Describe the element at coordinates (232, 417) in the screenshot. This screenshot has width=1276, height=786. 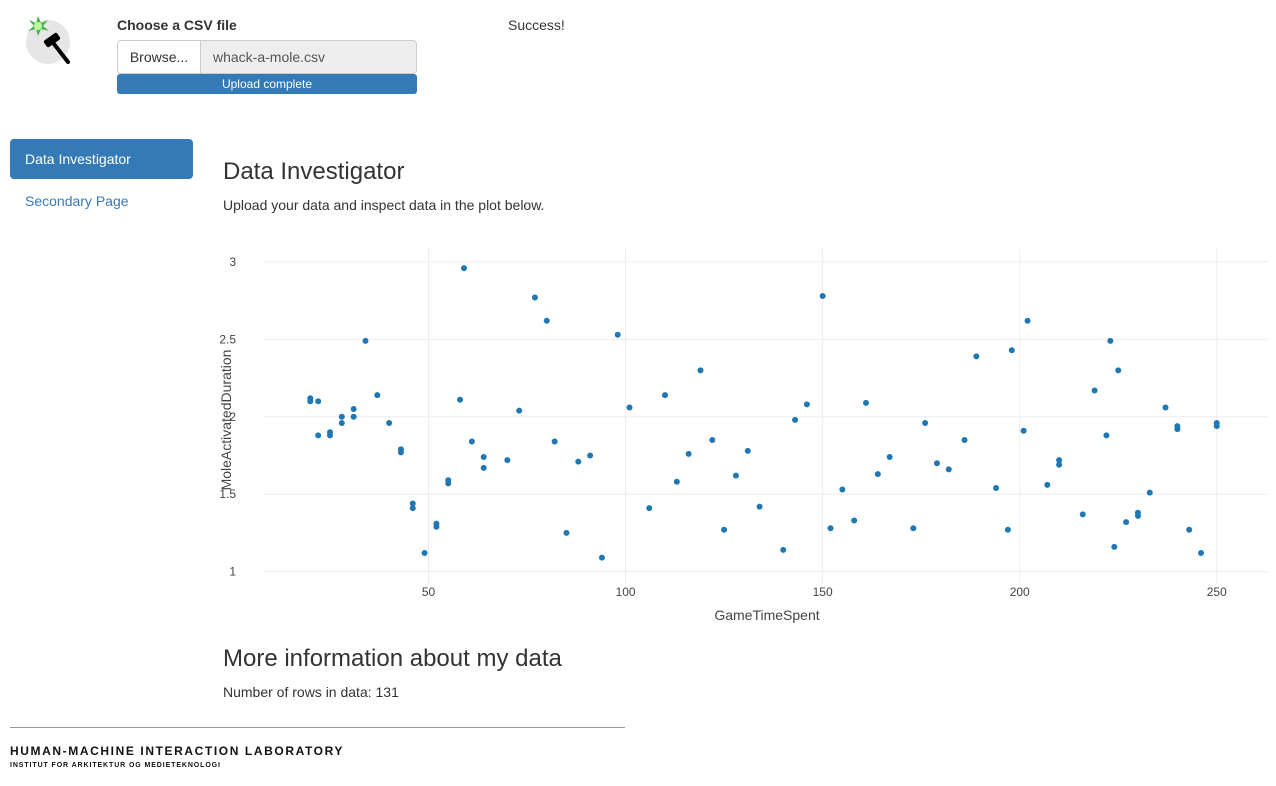
I see `y-tick-label: 2` at that location.